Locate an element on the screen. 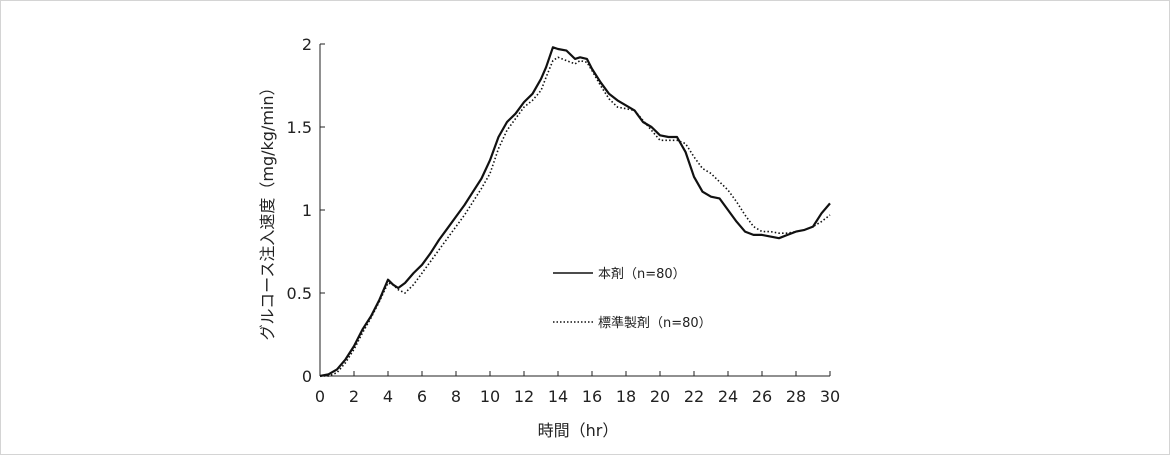  legend-label-series-2: 標準製剤（n=80） is located at coordinates (655, 323).